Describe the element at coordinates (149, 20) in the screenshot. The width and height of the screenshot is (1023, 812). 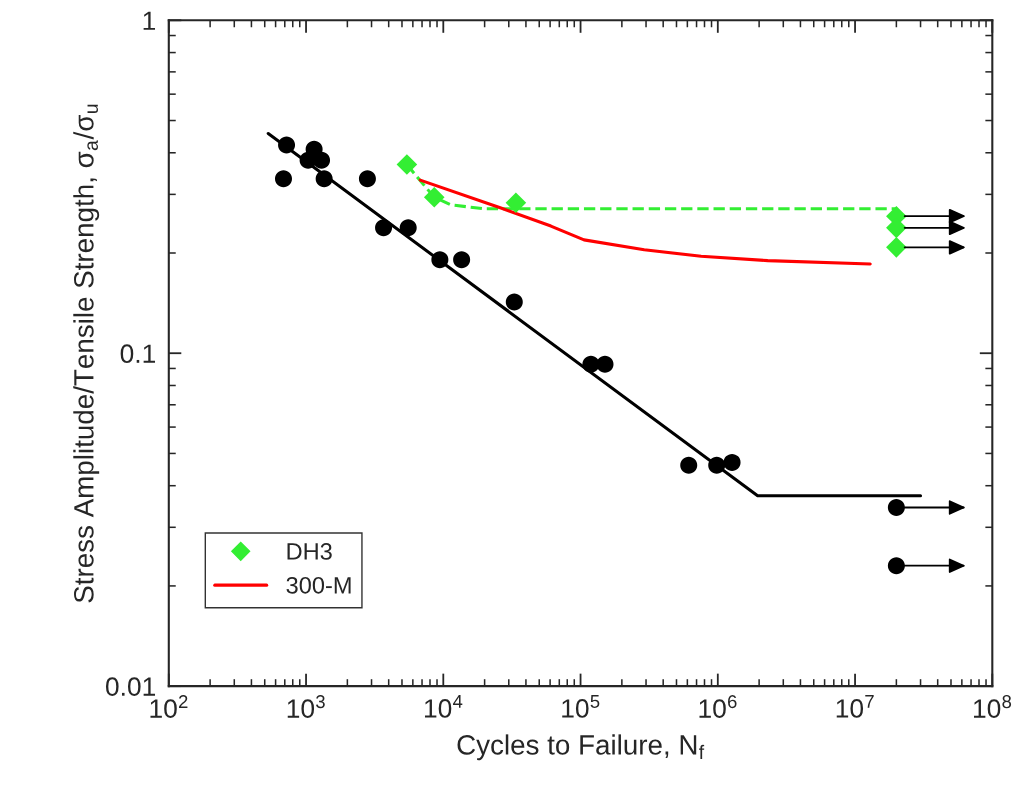
I see `y-tick-label: 1` at that location.